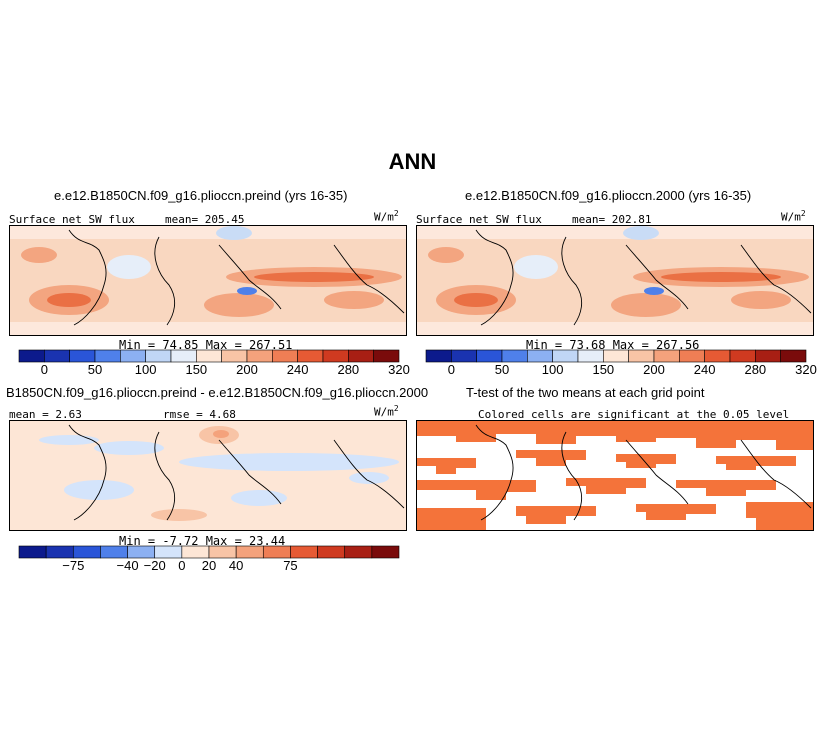  I want to click on colorbar-tick-label: −75, so click(73, 565).